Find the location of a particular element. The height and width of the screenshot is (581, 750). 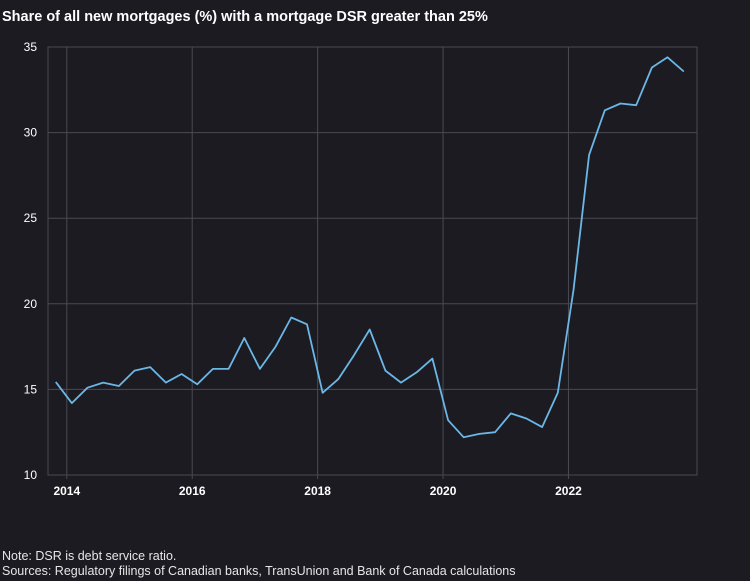

y-tick-label: 10 is located at coordinates (31, 475).